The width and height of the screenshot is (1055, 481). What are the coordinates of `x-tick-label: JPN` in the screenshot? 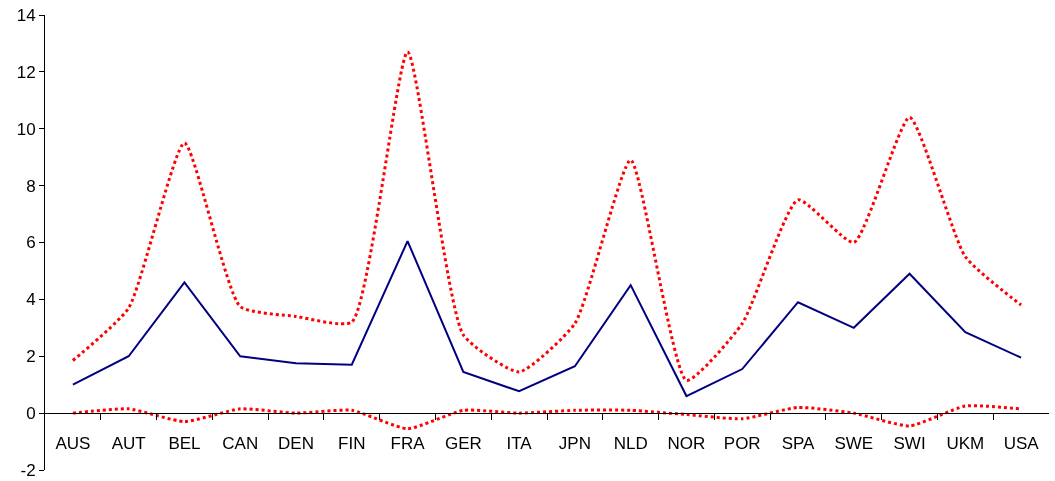 It's located at (574, 443).